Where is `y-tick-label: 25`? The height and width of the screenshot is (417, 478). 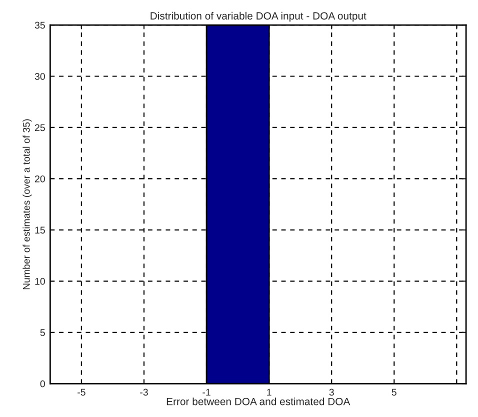 y-tick-label: 25 is located at coordinates (40, 128).